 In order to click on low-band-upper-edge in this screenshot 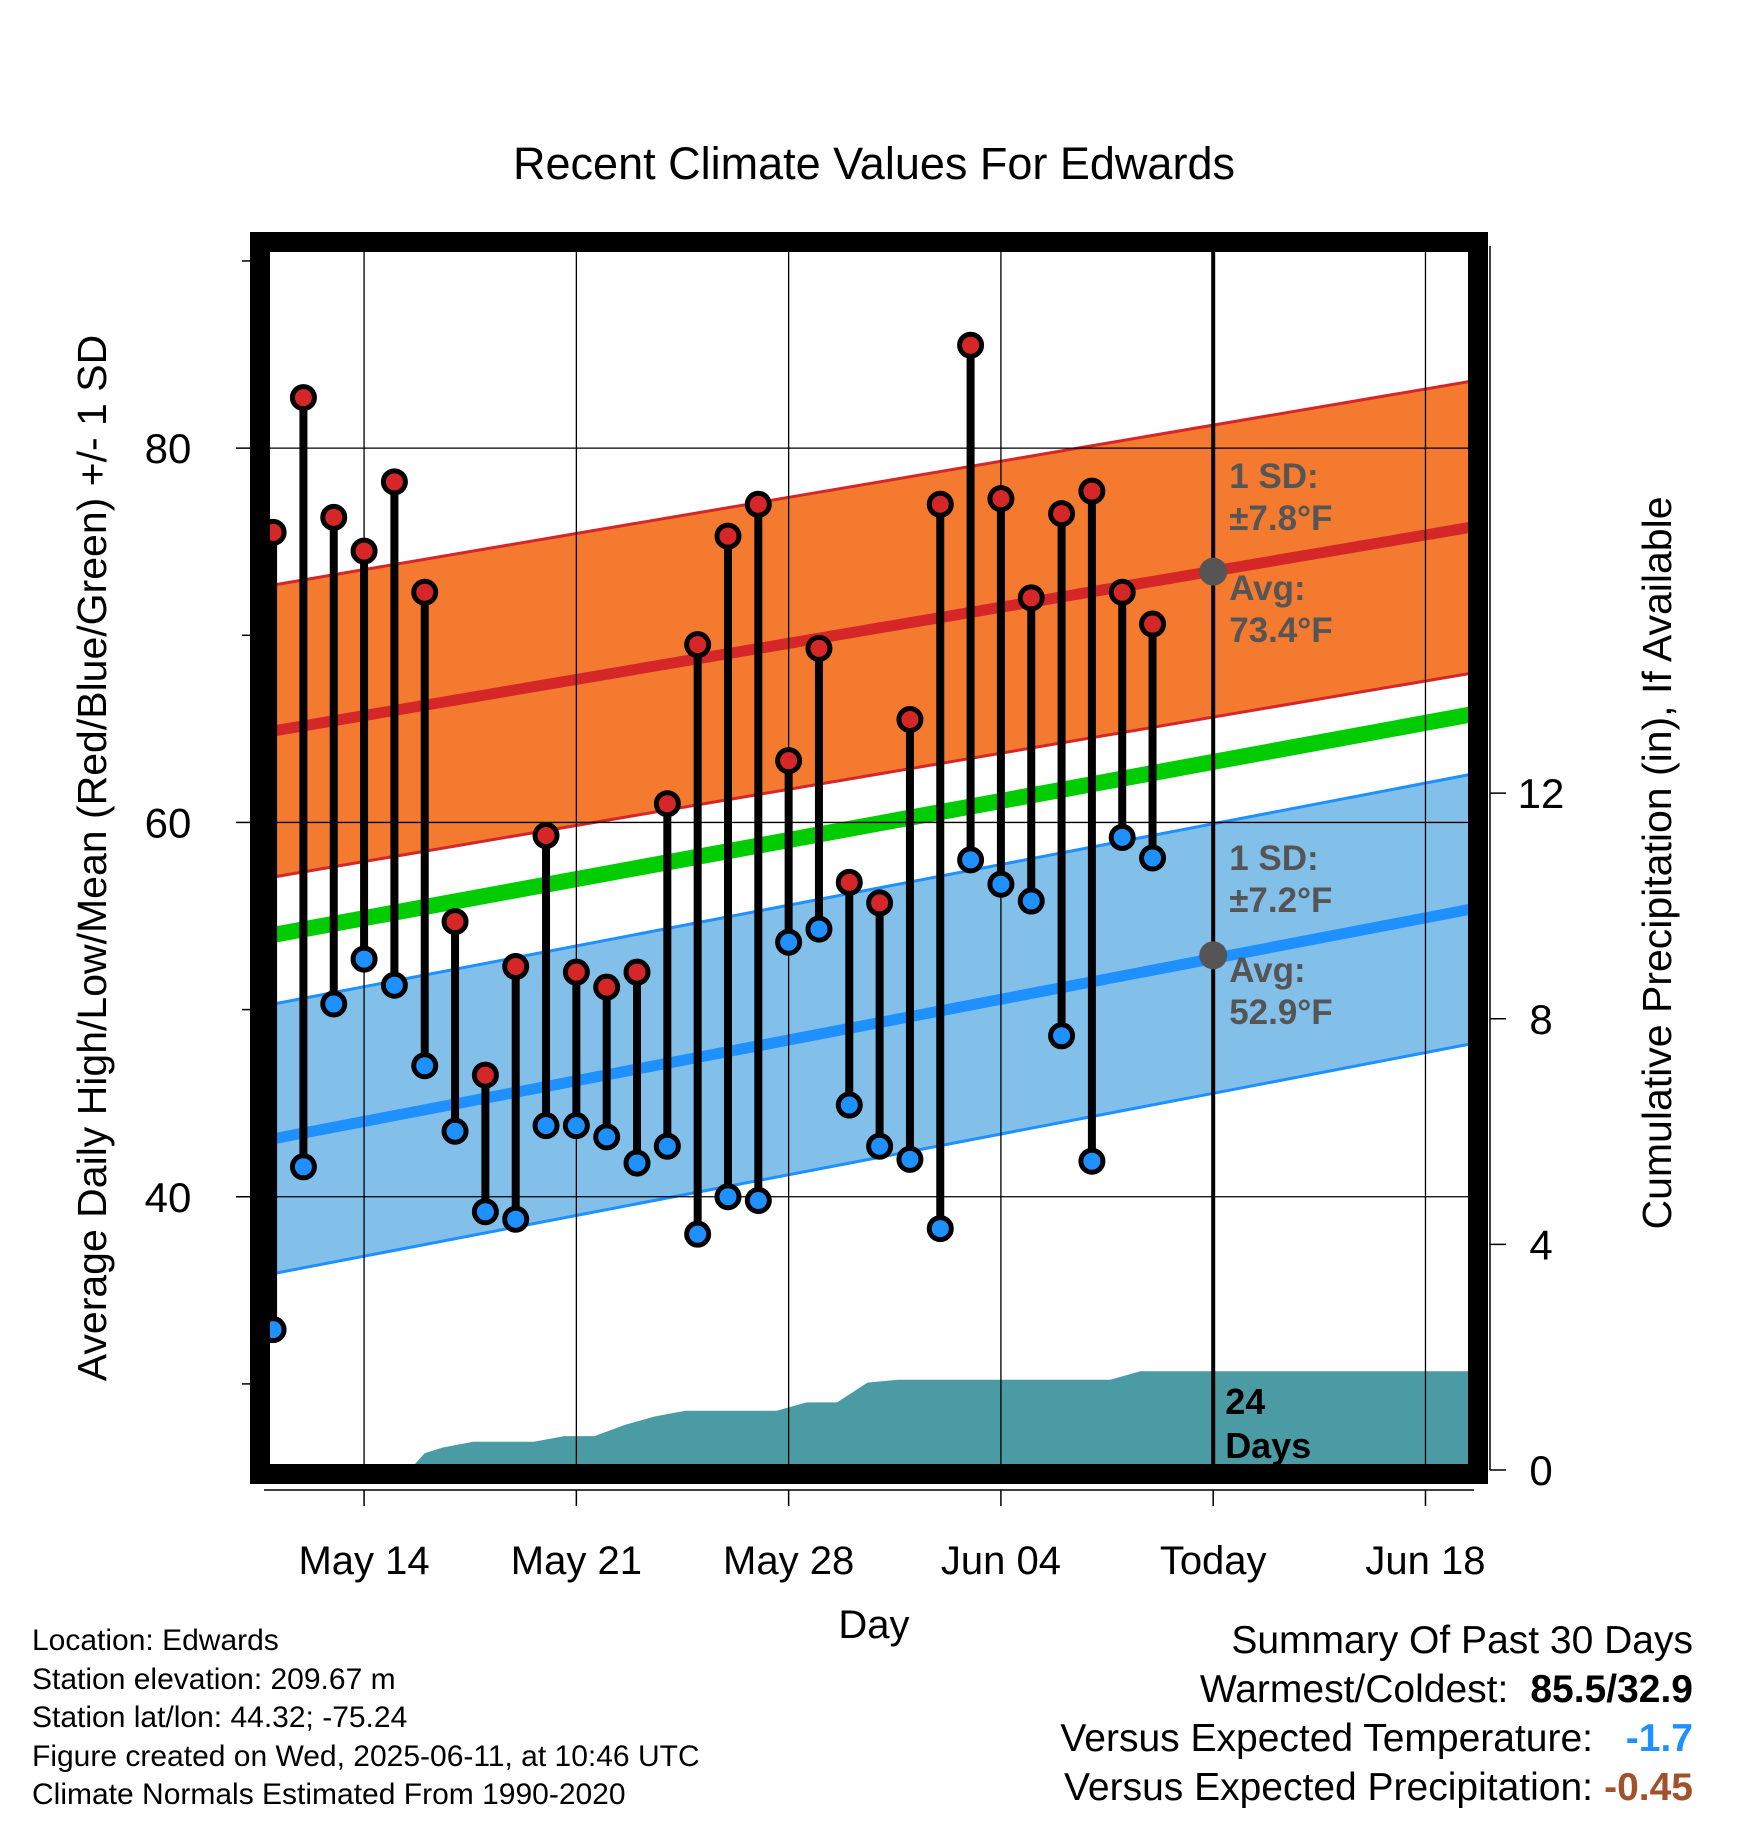, I will do `click(869, 890)`.